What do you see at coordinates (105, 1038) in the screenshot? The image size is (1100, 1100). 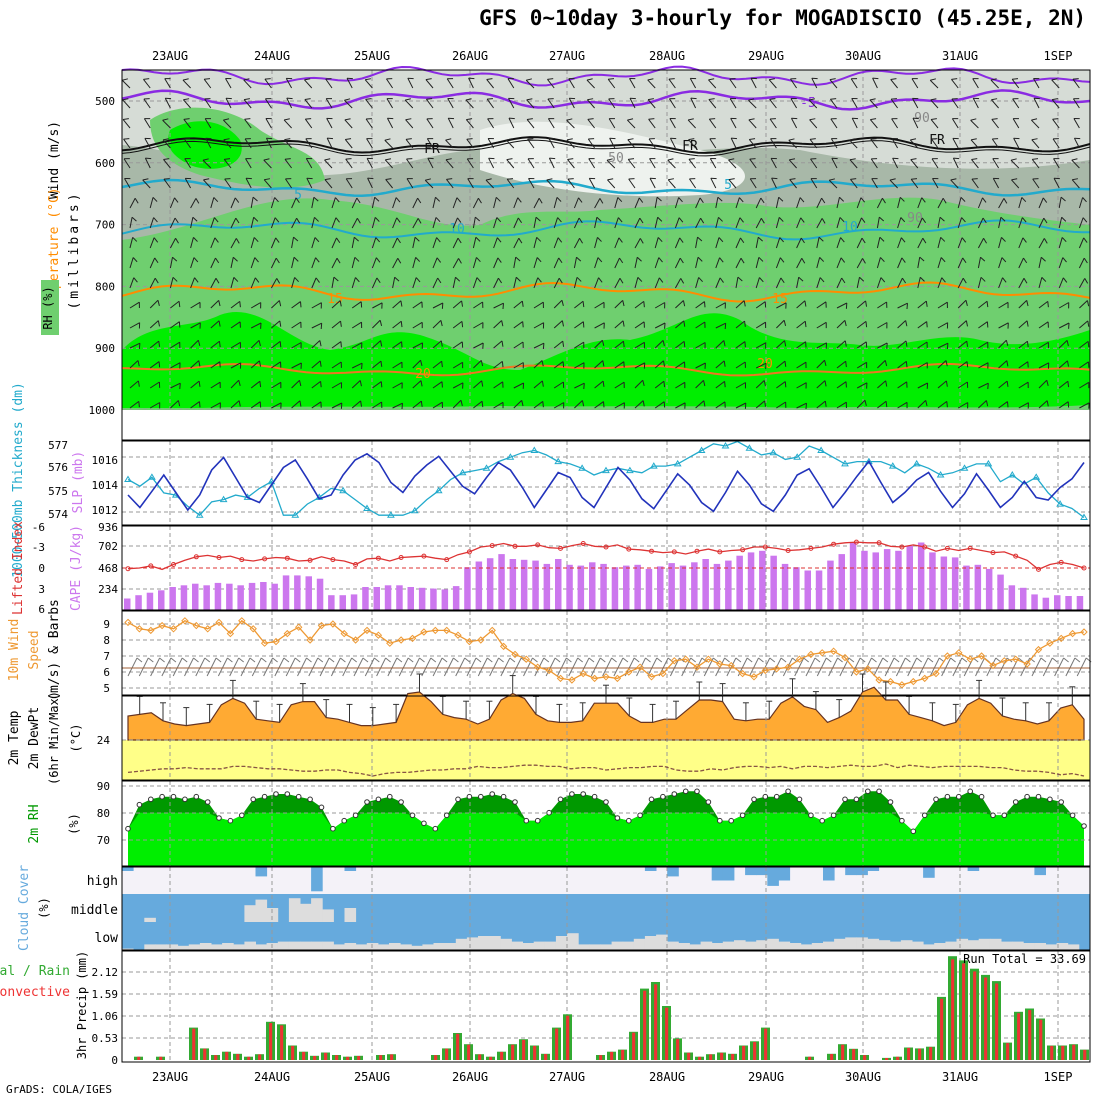 I see `precip-tick-0.53: 0.53` at bounding box center [105, 1038].